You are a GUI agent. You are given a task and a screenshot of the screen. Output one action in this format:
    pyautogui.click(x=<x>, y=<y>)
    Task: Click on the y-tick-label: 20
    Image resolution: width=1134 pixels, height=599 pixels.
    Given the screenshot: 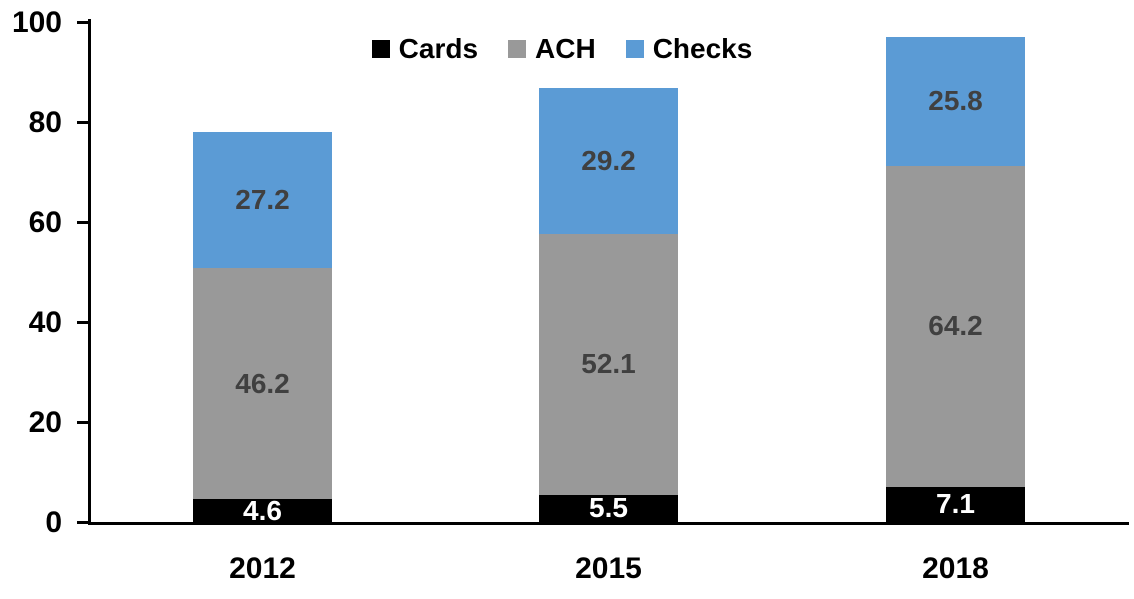 What is the action you would take?
    pyautogui.click(x=45, y=422)
    